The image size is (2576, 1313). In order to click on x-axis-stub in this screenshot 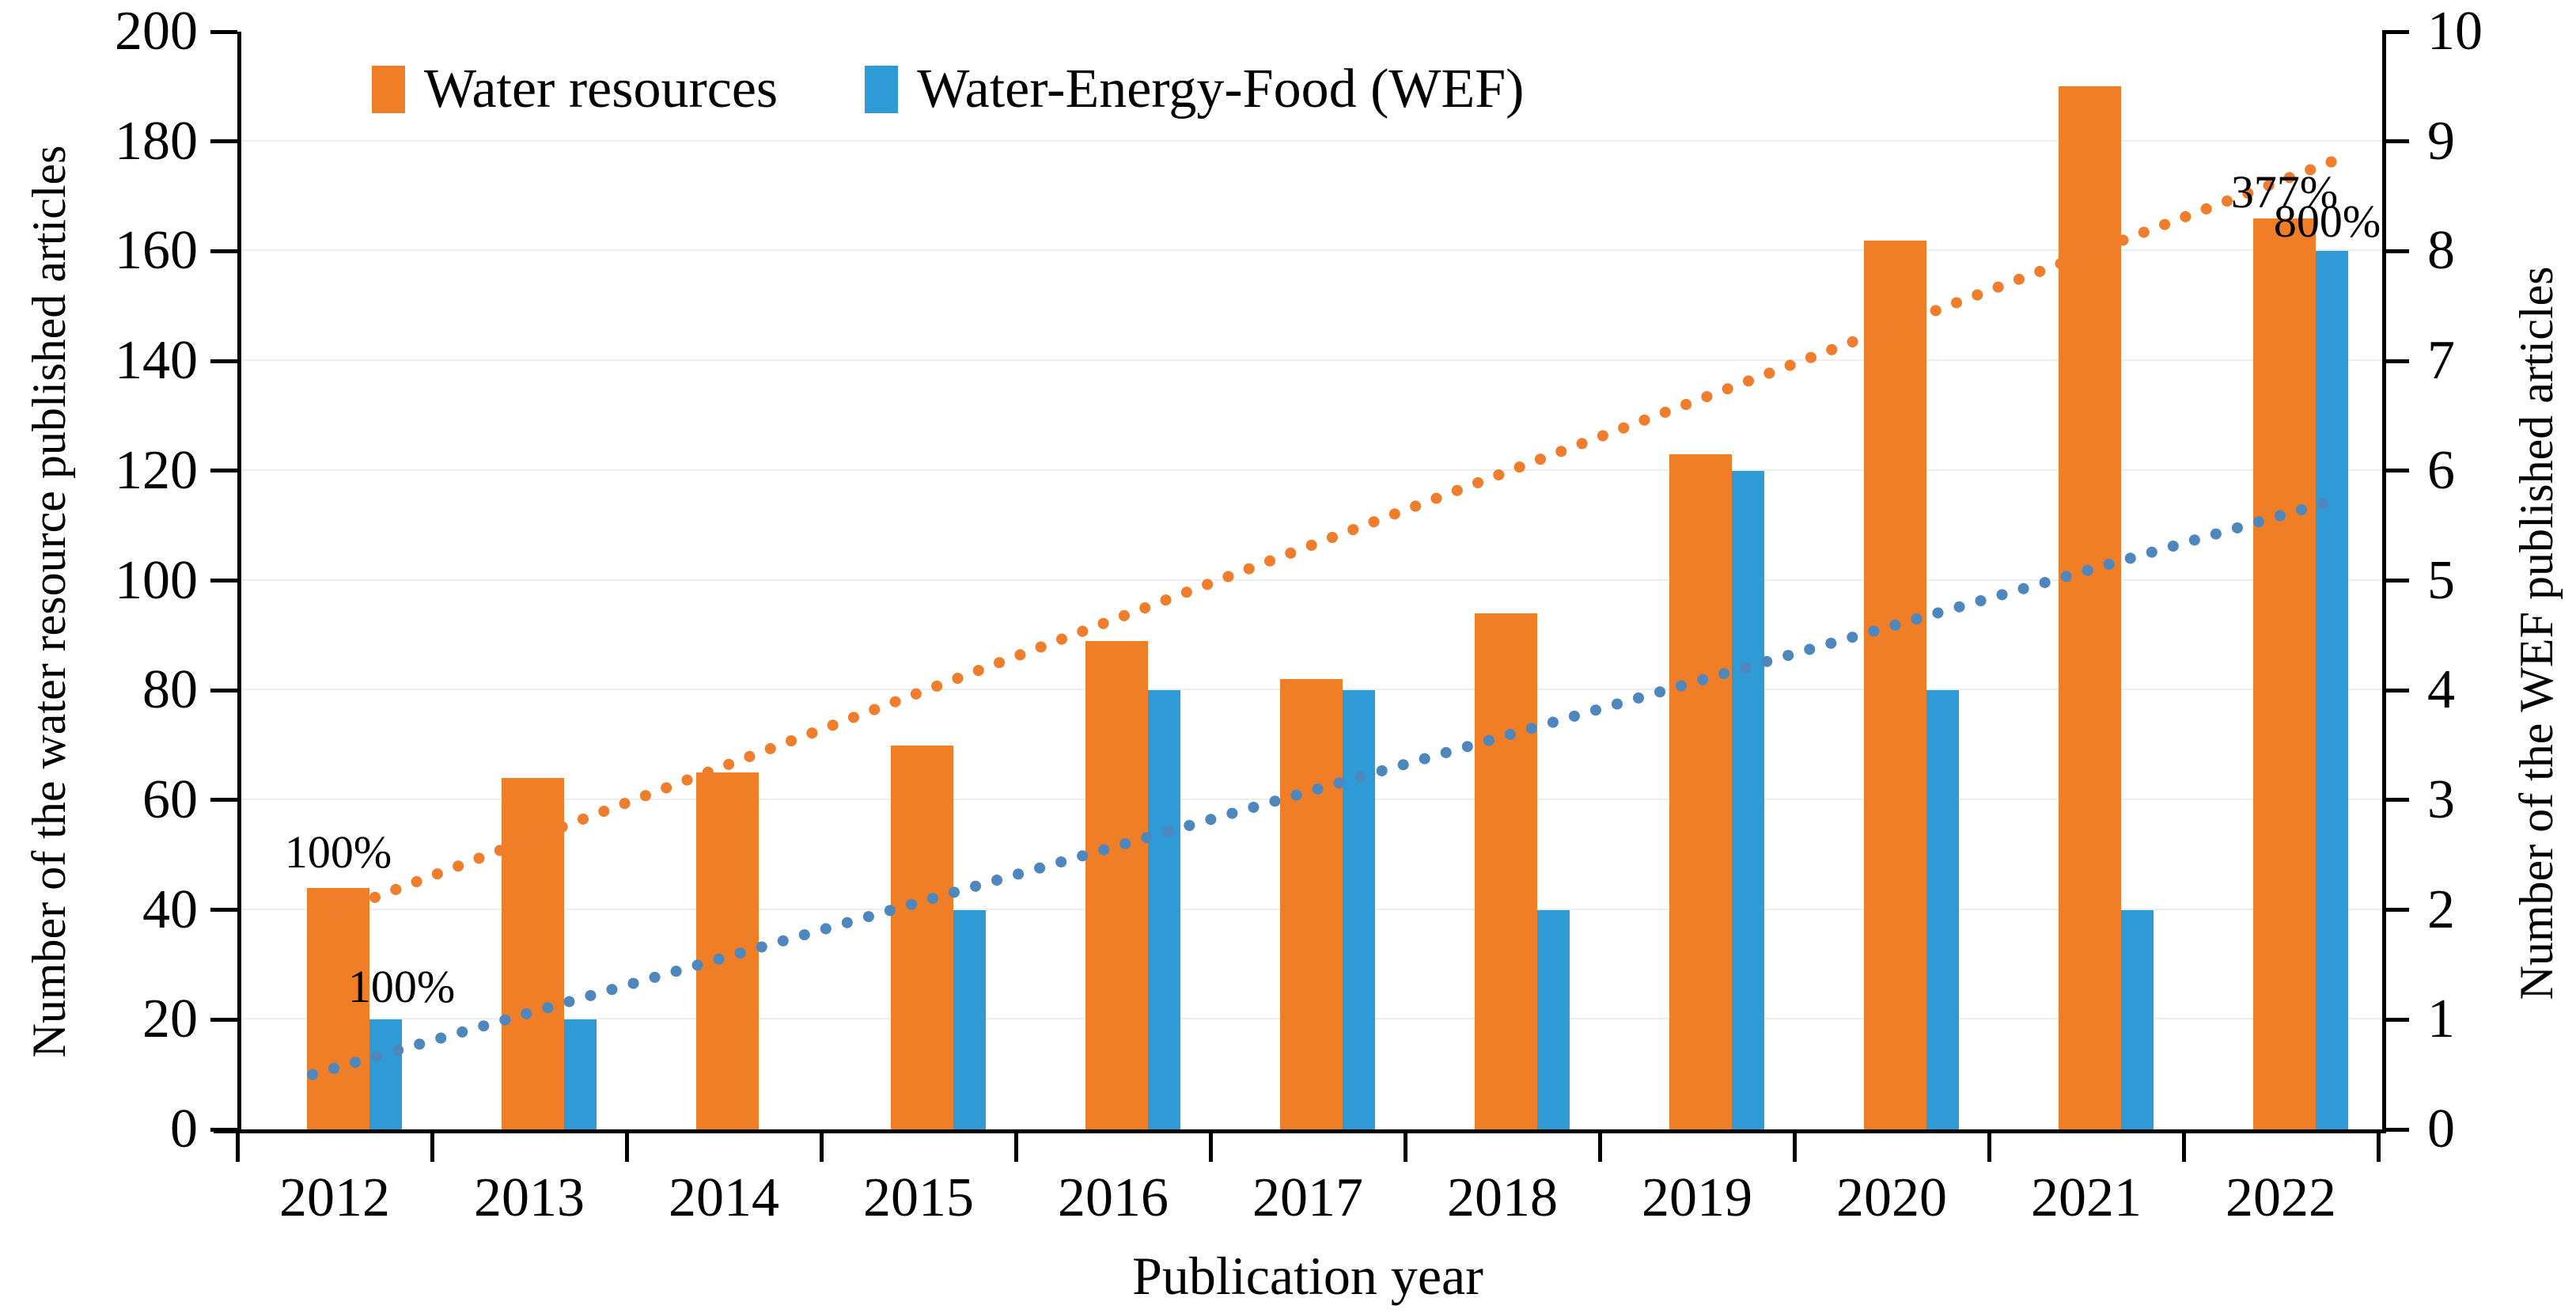, I will do `click(225, 1131)`.